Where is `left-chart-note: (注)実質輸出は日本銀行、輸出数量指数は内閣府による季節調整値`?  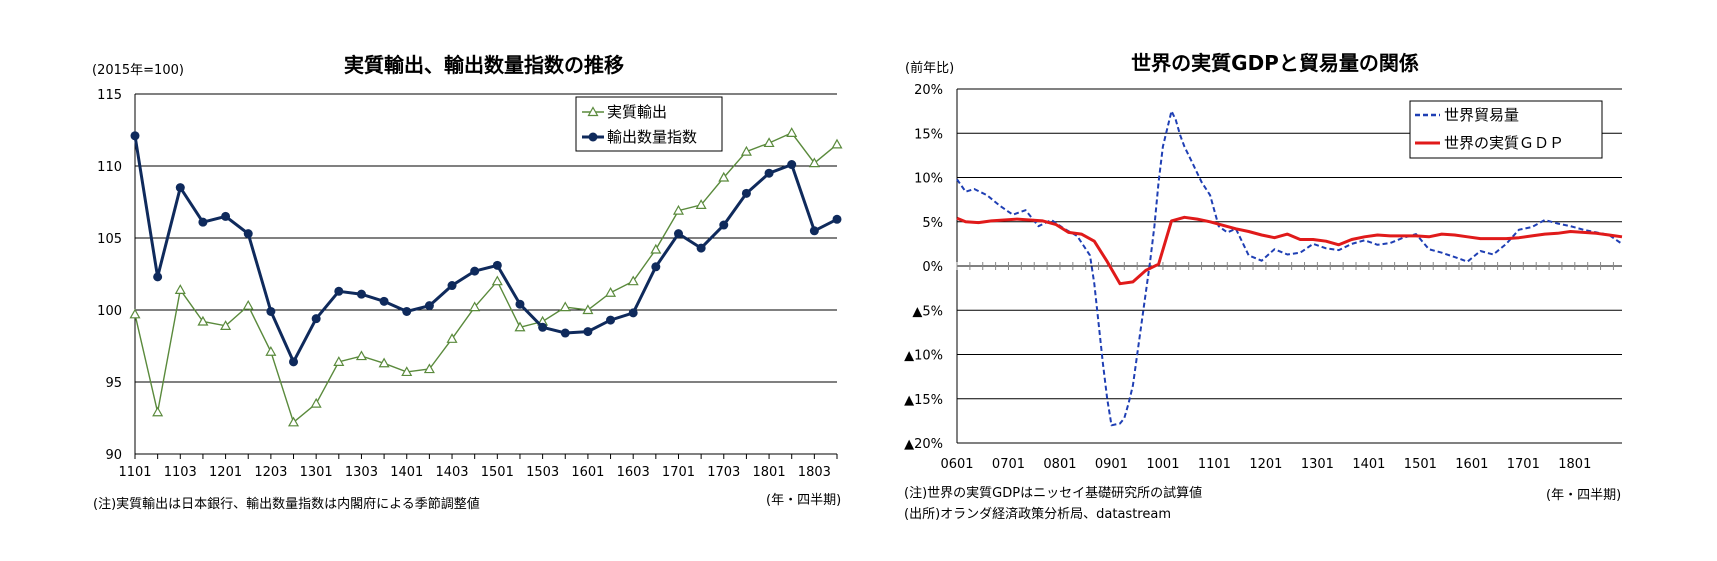 left-chart-note: (注)実質輸出は日本銀行、輸出数量指数は内閣府による季節調整値 is located at coordinates (286, 504).